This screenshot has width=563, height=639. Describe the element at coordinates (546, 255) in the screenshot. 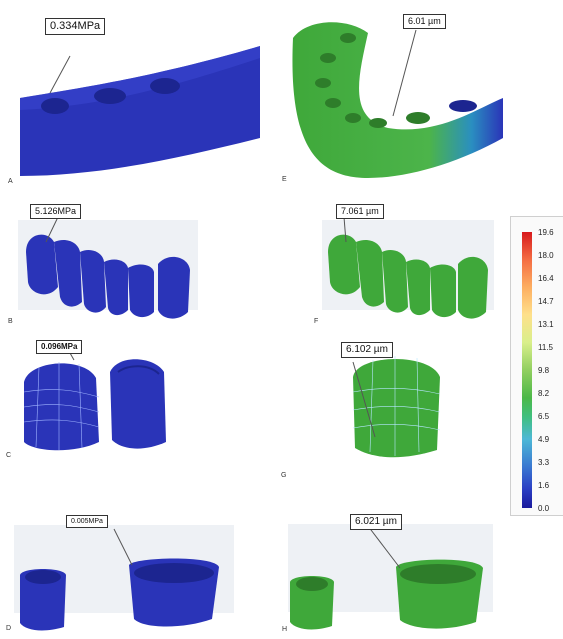

I see `legend-tick: 18.0` at that location.